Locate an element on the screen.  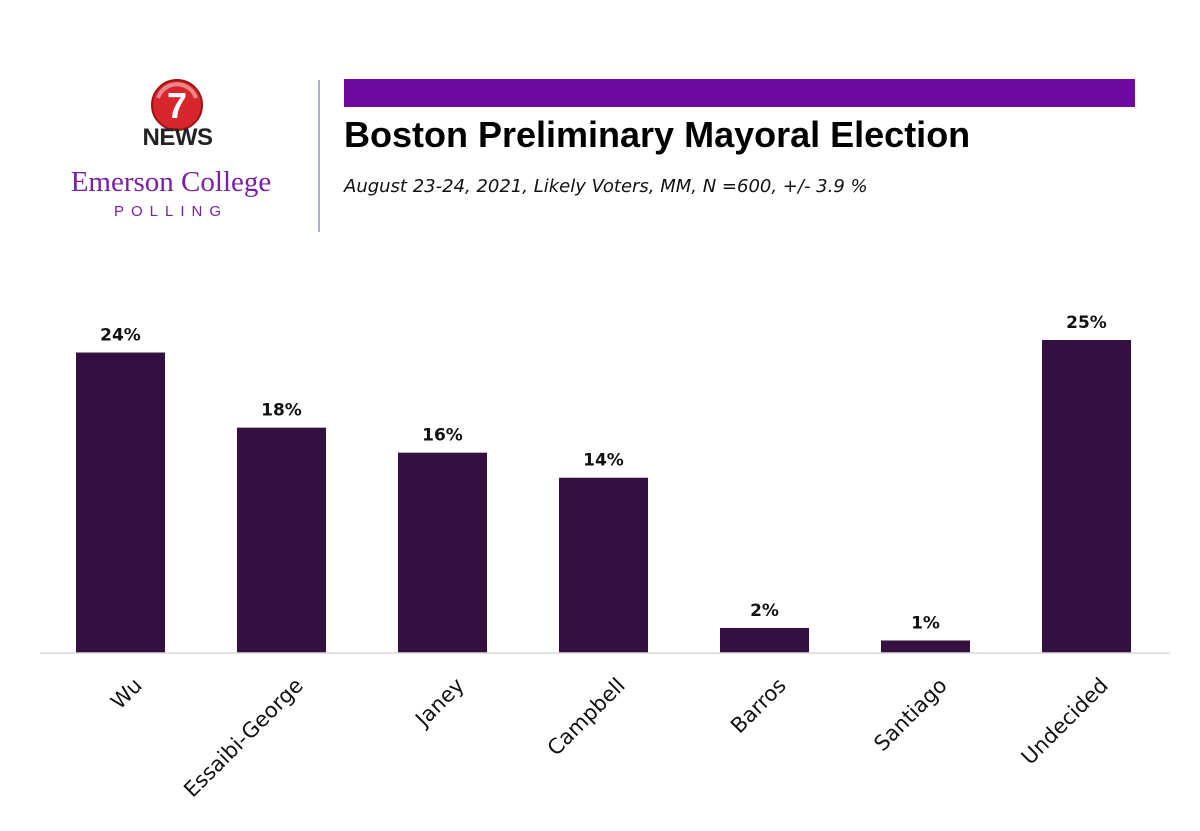
bar-essaibi-george is located at coordinates (281, 540).